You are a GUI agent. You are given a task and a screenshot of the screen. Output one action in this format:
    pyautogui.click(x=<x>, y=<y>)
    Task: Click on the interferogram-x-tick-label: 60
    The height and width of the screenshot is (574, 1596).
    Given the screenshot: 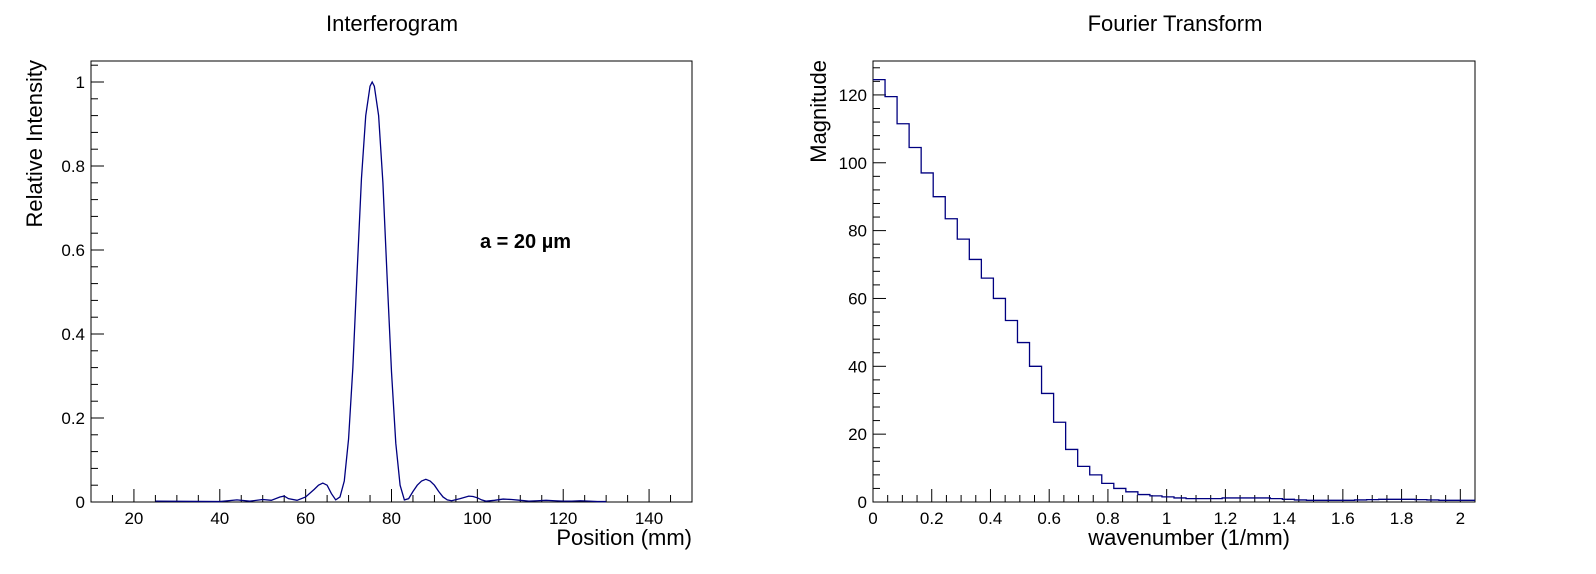 What is the action you would take?
    pyautogui.click(x=305, y=518)
    